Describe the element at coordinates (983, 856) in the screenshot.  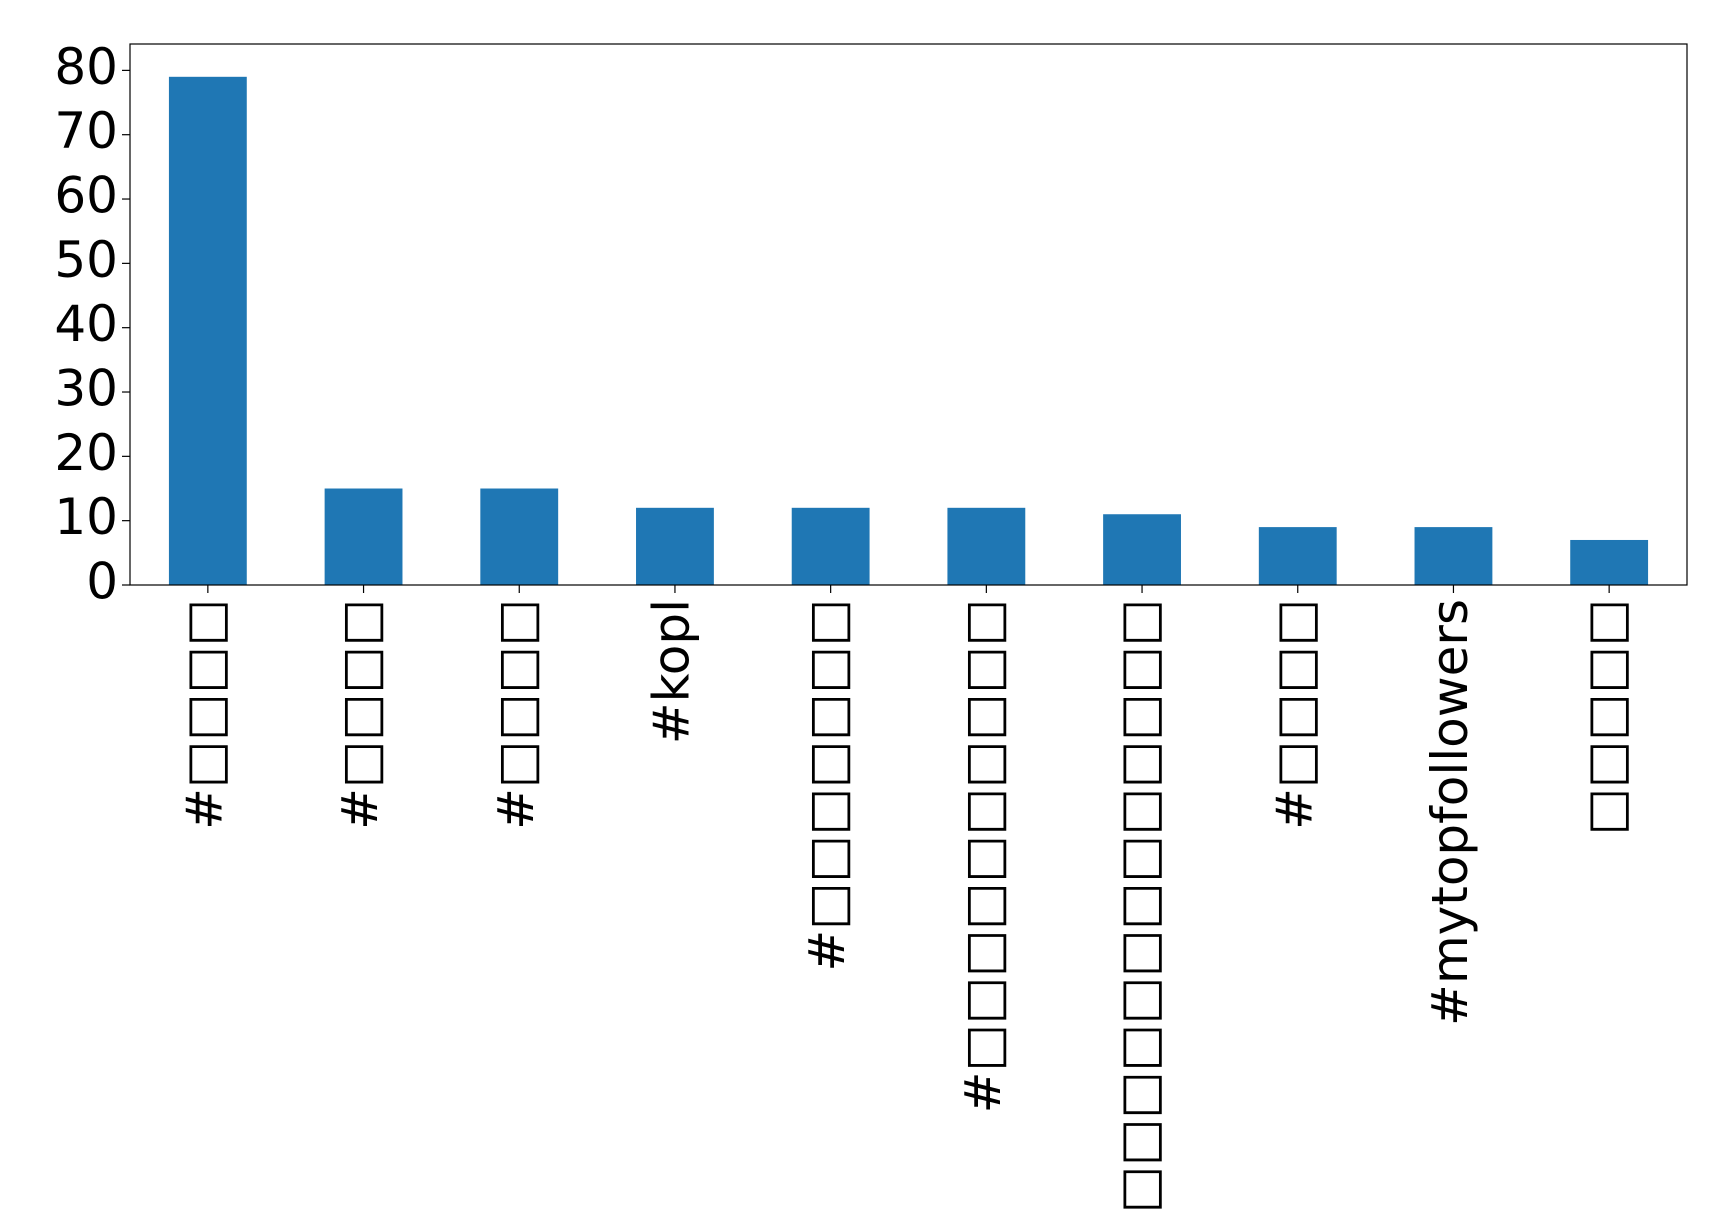
I see `x-tick-label: #□□□□□□□□□□` at that location.